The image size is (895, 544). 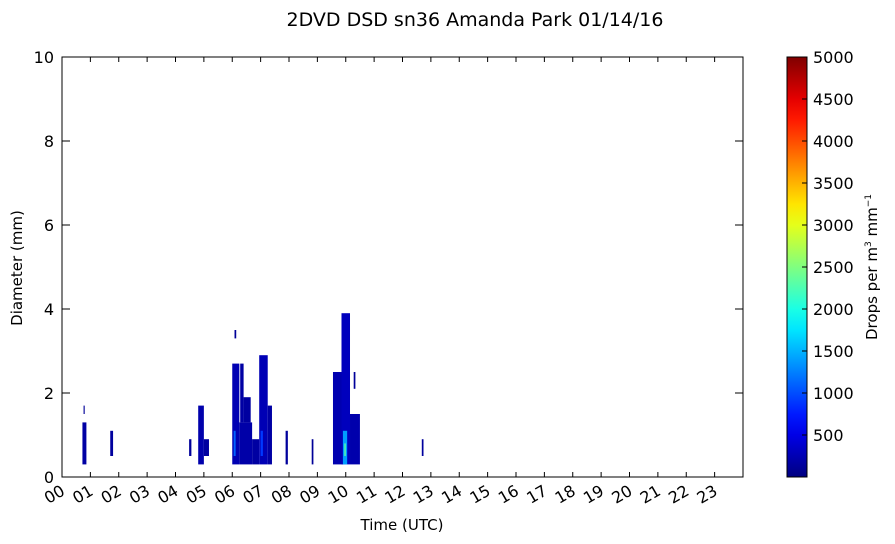 What do you see at coordinates (872, 267) in the screenshot?
I see `colorbar-label: Drops per m3 mm−1` at bounding box center [872, 267].